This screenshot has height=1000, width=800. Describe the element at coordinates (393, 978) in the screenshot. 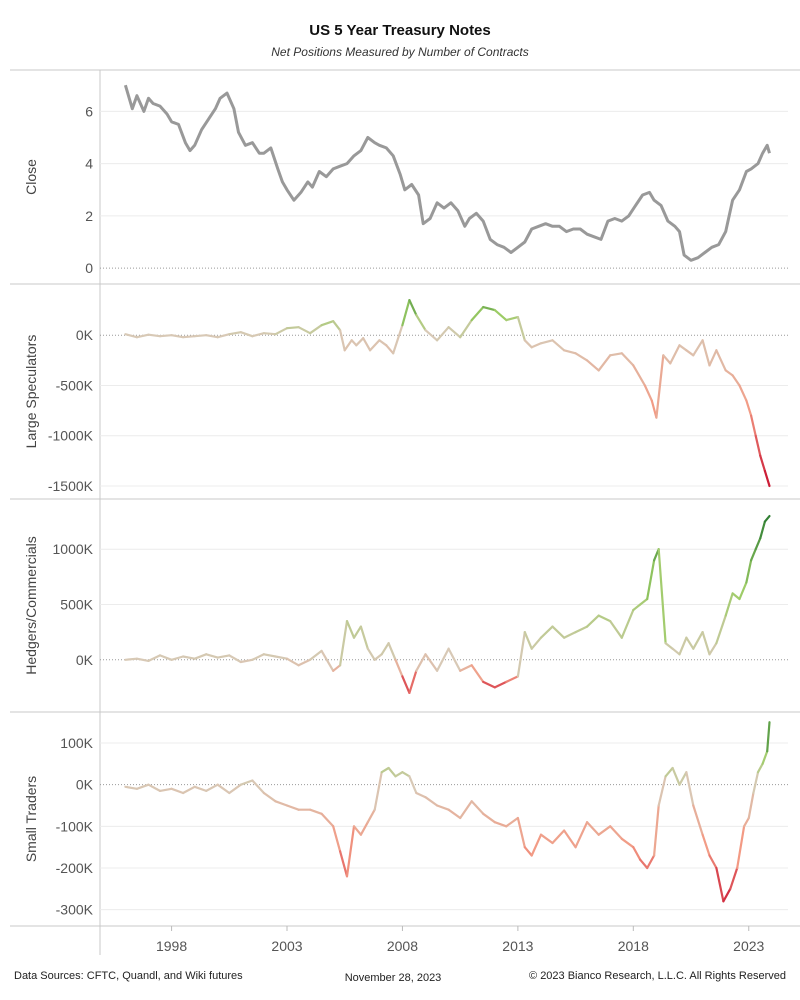

I see `footer-date: November 28, 2023` at that location.